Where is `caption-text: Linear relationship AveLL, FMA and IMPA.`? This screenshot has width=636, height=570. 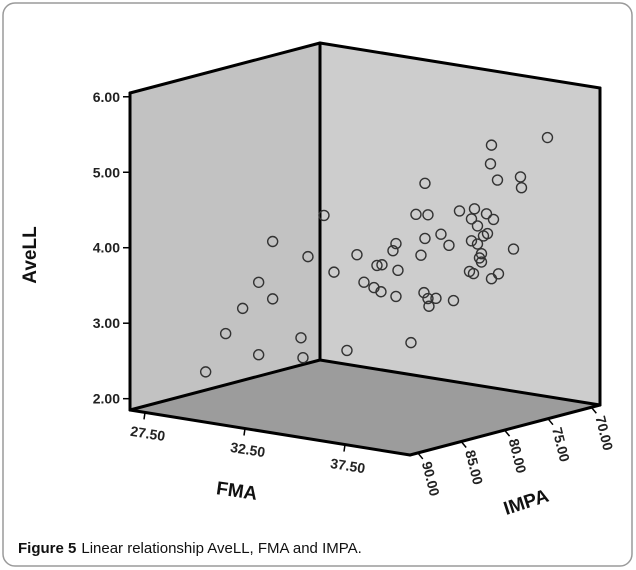
caption-text: Linear relationship AveLL, FMA and IMPA. is located at coordinates (221, 548).